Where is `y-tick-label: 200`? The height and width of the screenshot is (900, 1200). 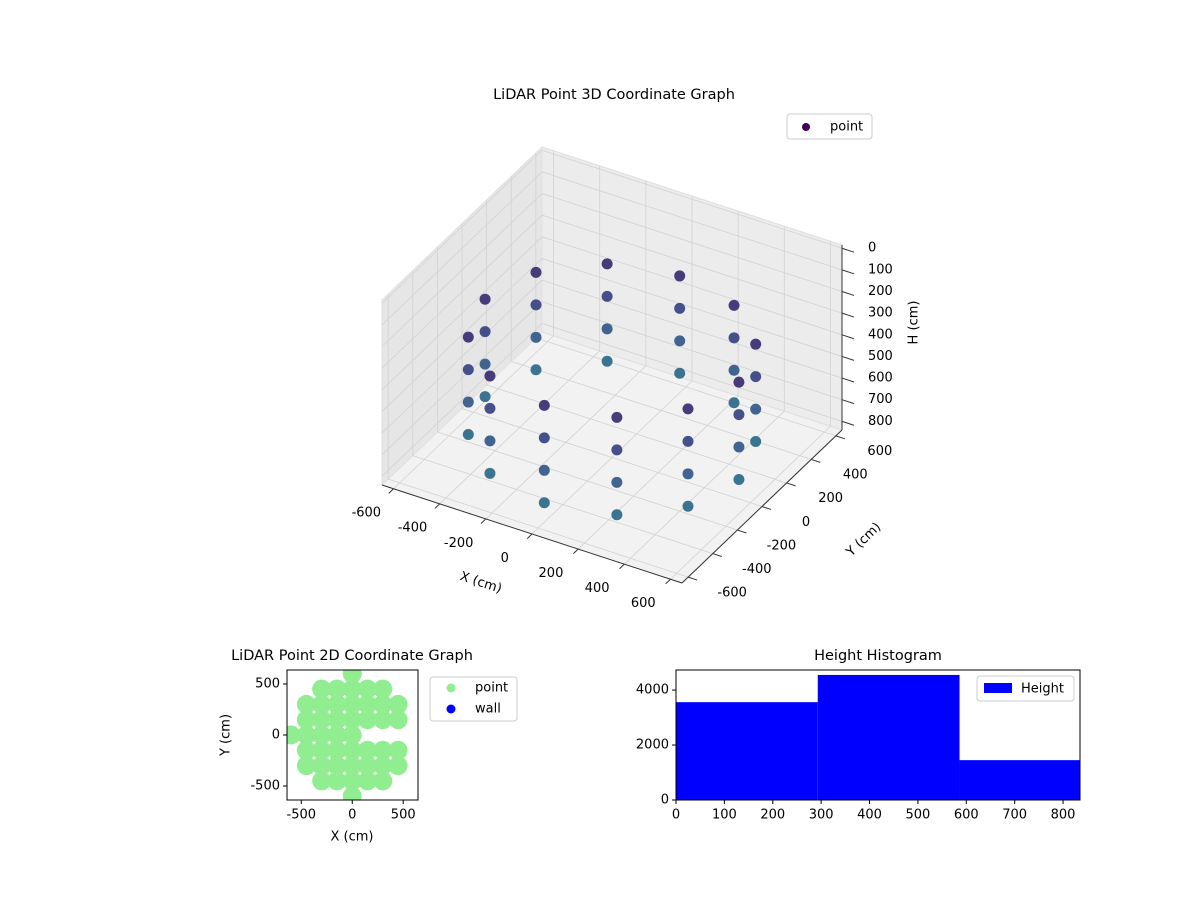 y-tick-label: 200 is located at coordinates (830, 498).